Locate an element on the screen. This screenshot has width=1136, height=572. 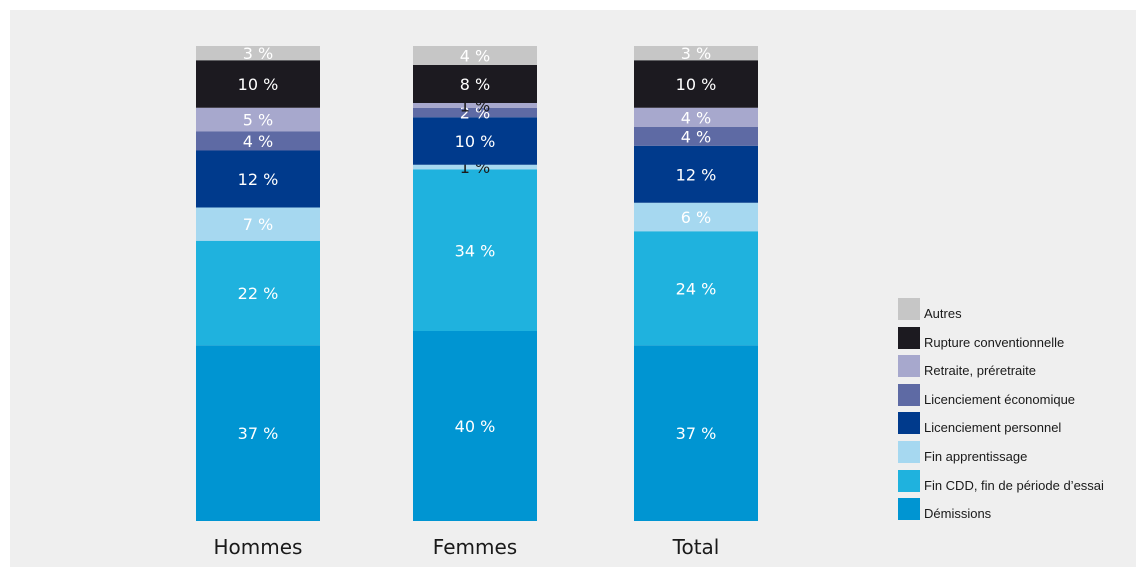
data-label: 2 % is located at coordinates (475, 113).